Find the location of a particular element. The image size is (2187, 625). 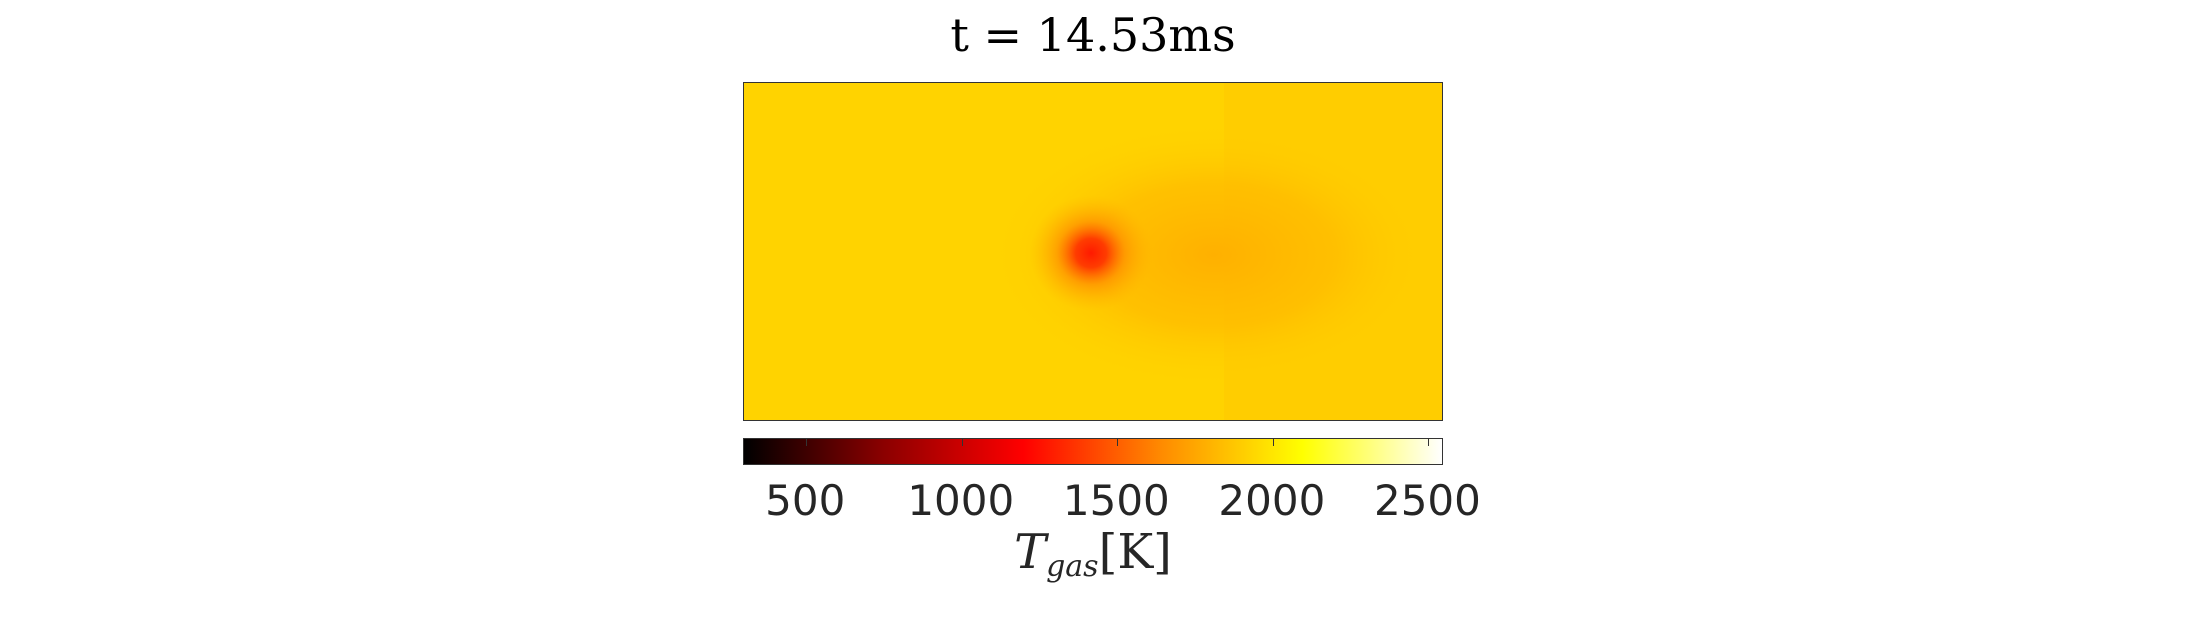

colorbar-label-unit: [K] is located at coordinates (1135, 552).